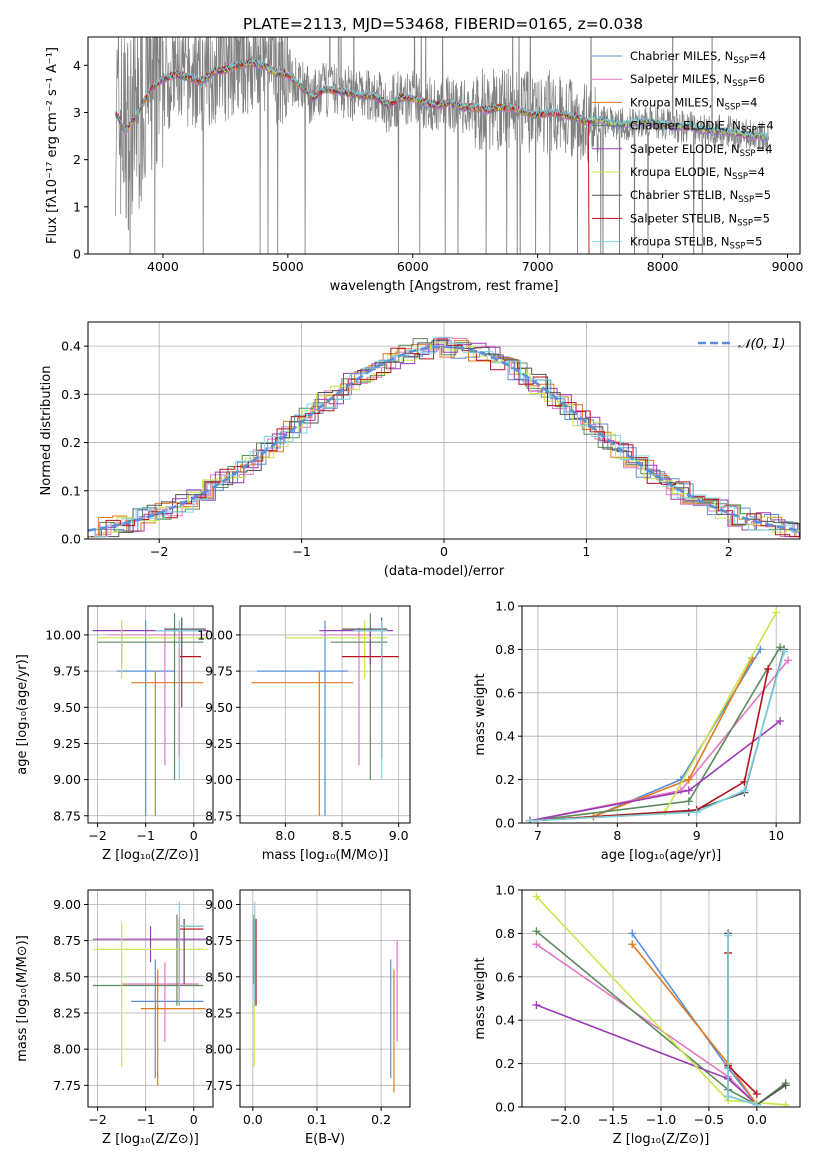  I want to click on legend-entry: Salpeter ELODIE, NSSP=4, so click(701, 150).